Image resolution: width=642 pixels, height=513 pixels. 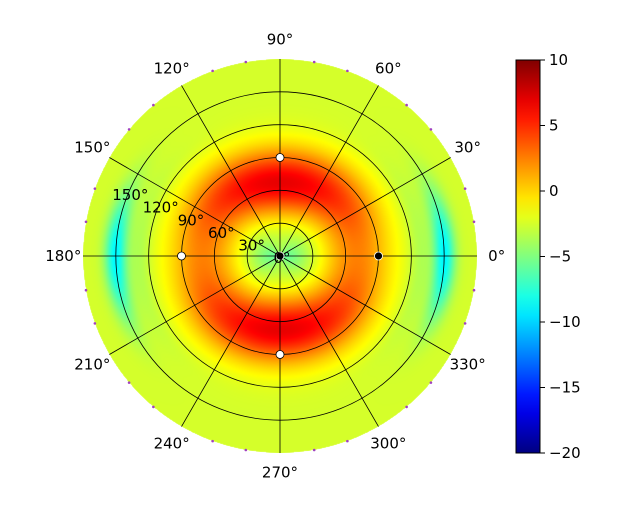 I want to click on colorbar-tick-label: −15, so click(x=565, y=388).